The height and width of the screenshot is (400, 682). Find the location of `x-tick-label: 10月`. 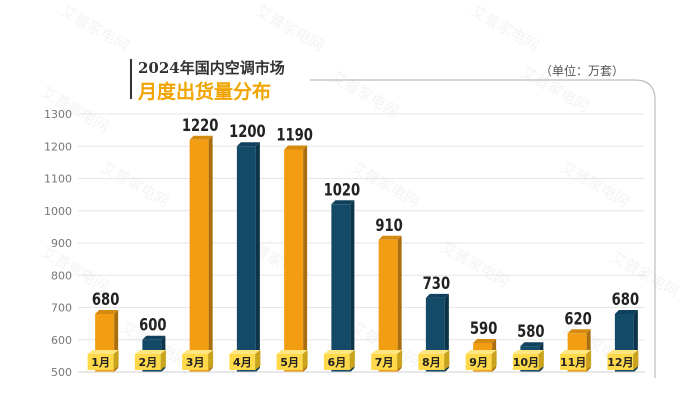

x-tick-label: 10月 is located at coordinates (526, 362).